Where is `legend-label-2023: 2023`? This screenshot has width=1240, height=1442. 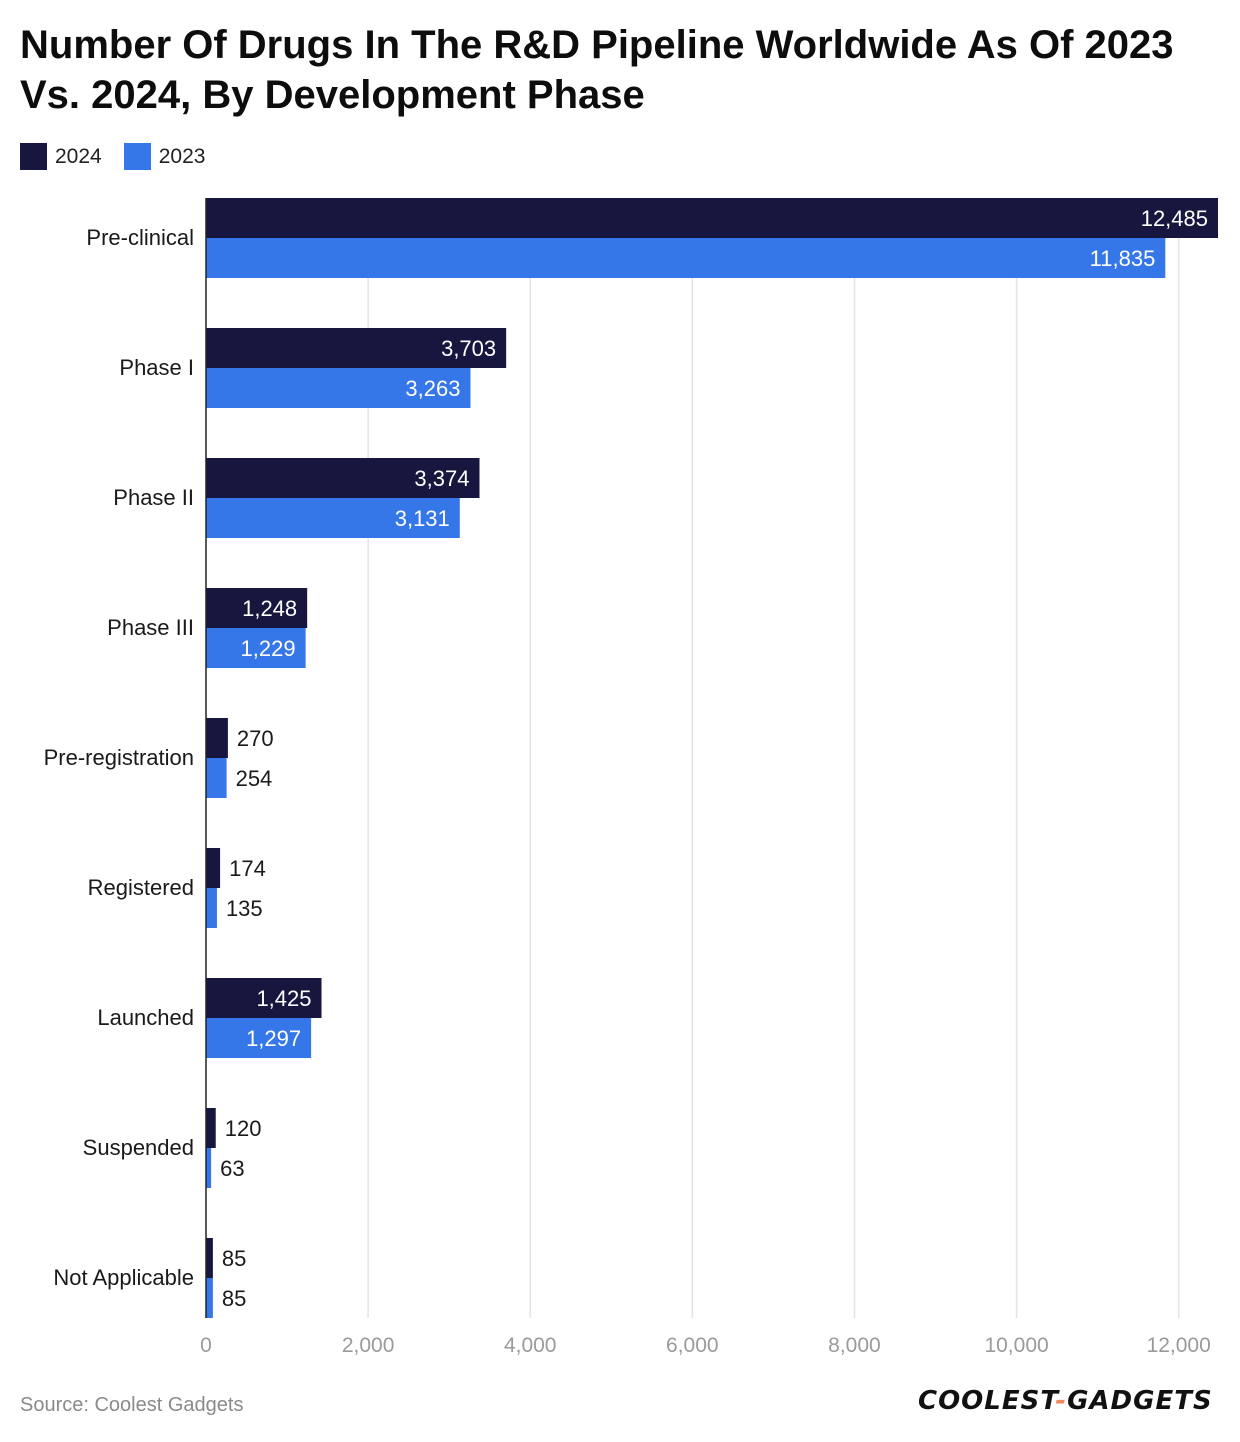
legend-label-2023: 2023 is located at coordinates (182, 156).